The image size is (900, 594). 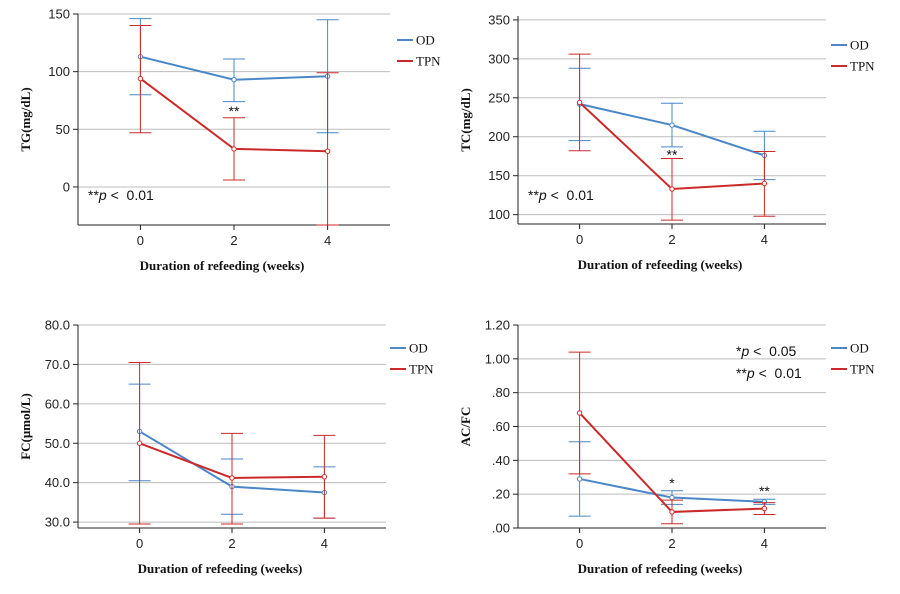 What do you see at coordinates (769, 373) in the screenshot?
I see `significance-note-2: **p < 0.01` at bounding box center [769, 373].